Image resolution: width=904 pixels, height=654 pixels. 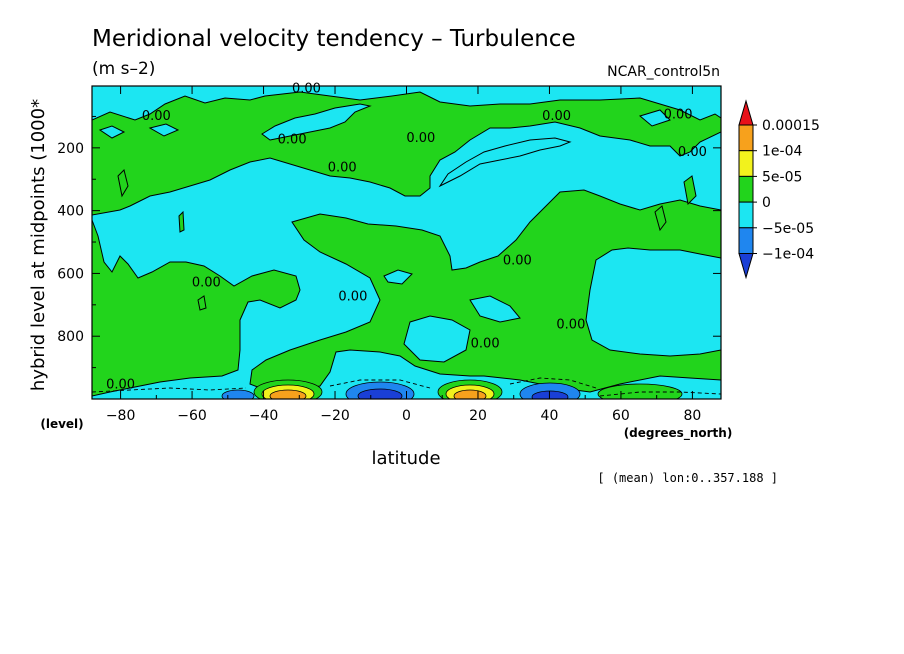 What do you see at coordinates (791, 126) in the screenshot?
I see `colorbar-label: 0.00015` at bounding box center [791, 126].